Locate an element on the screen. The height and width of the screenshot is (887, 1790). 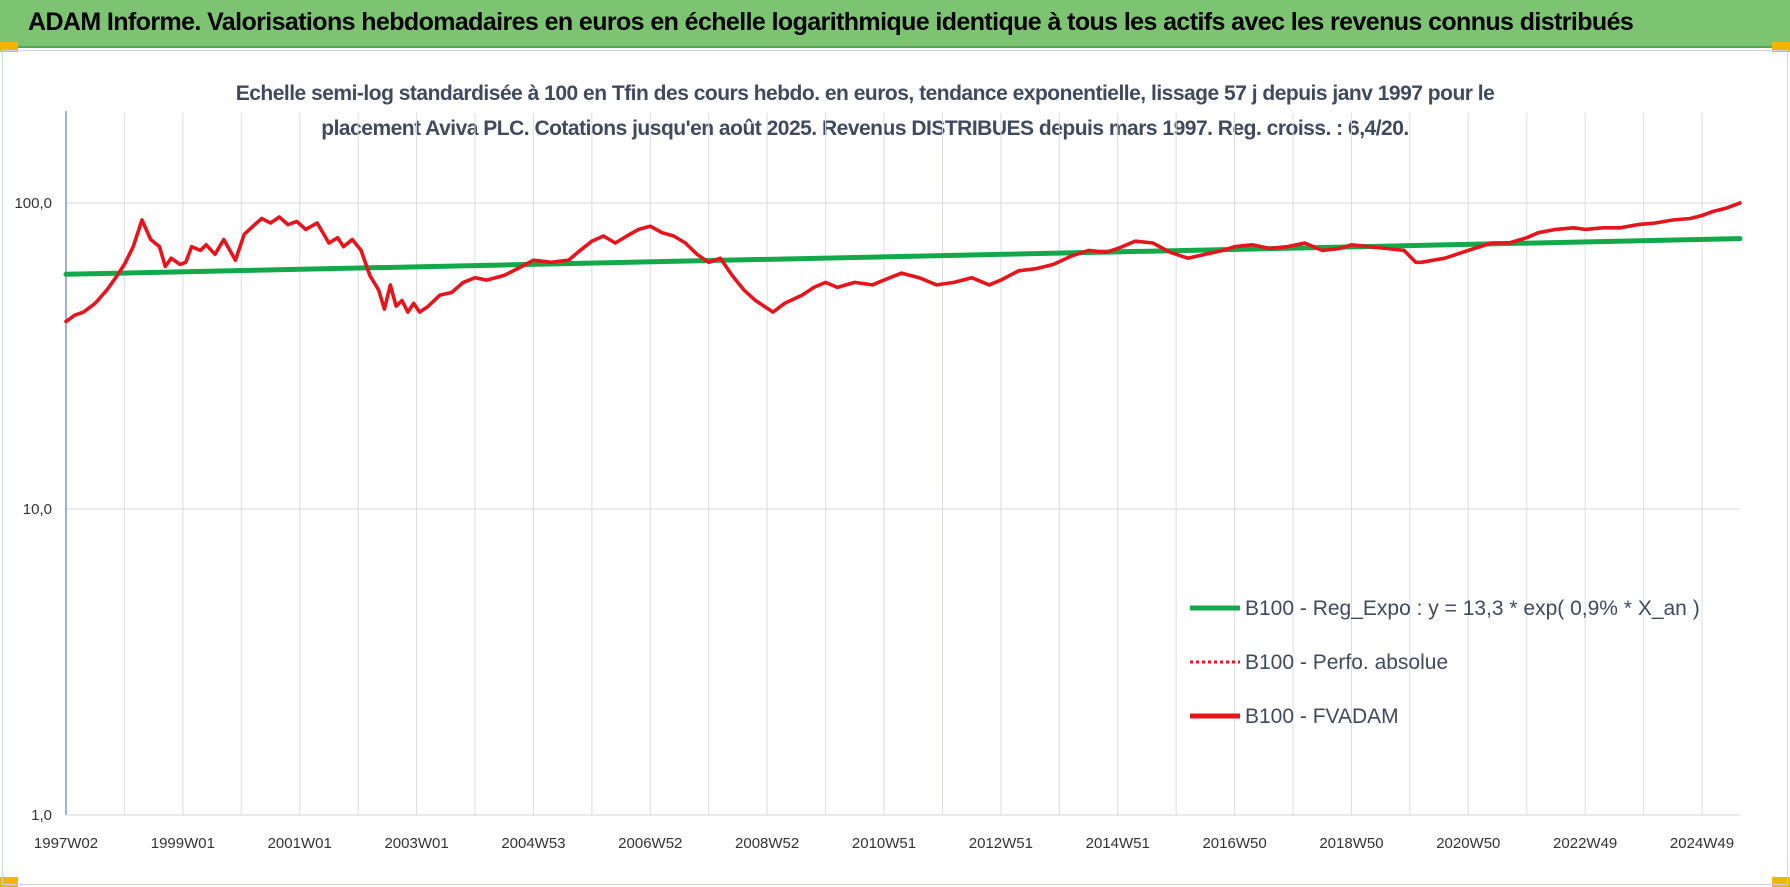
x-tick-label: 2003W01 is located at coordinates (416, 843).